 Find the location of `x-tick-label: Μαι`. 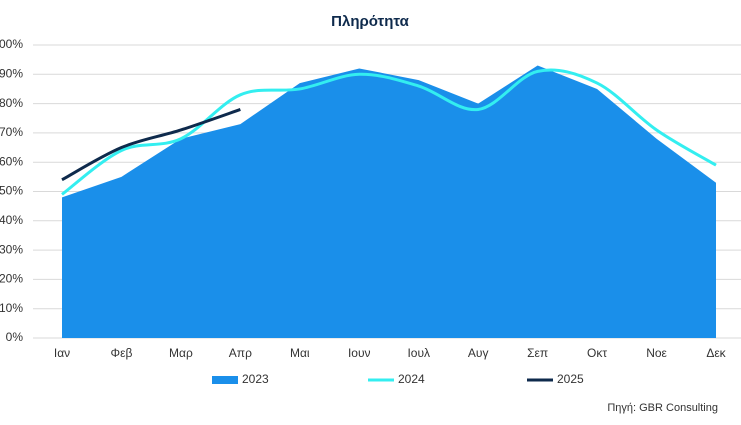

x-tick-label: Μαι is located at coordinates (300, 353).